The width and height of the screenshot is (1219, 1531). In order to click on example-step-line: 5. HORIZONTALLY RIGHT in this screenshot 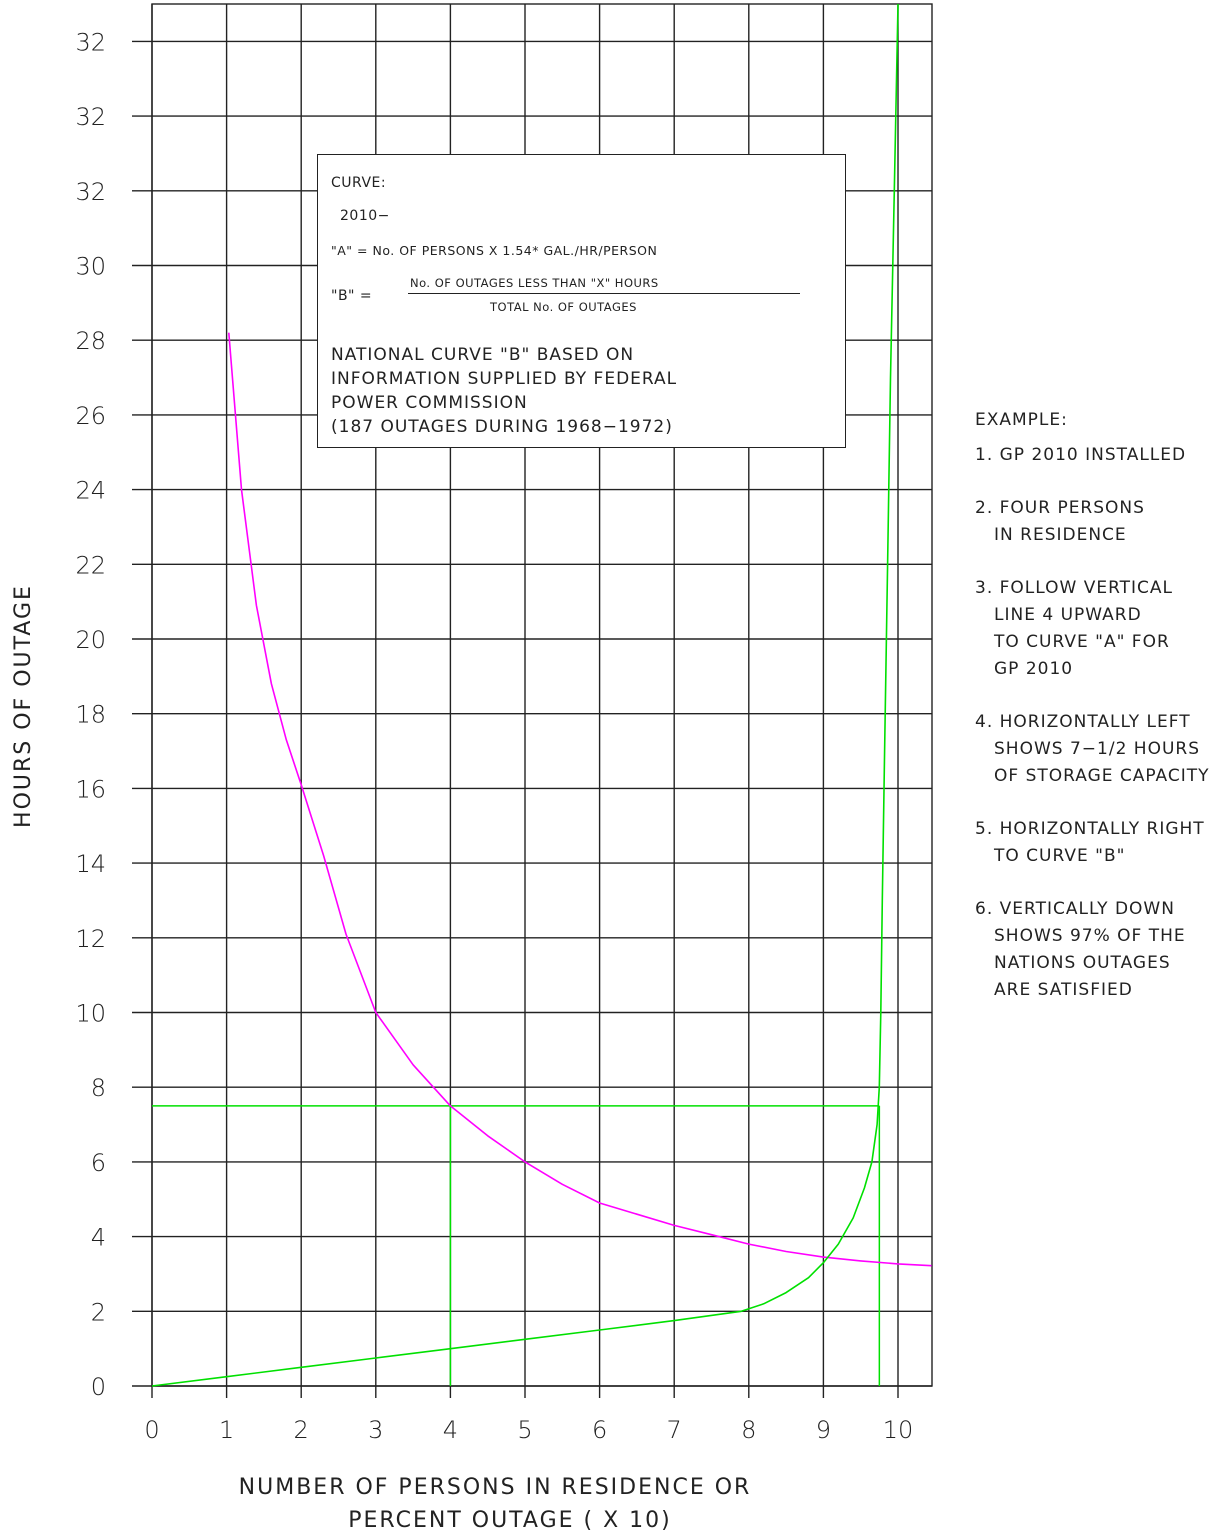, I will do `click(1090, 829)`.